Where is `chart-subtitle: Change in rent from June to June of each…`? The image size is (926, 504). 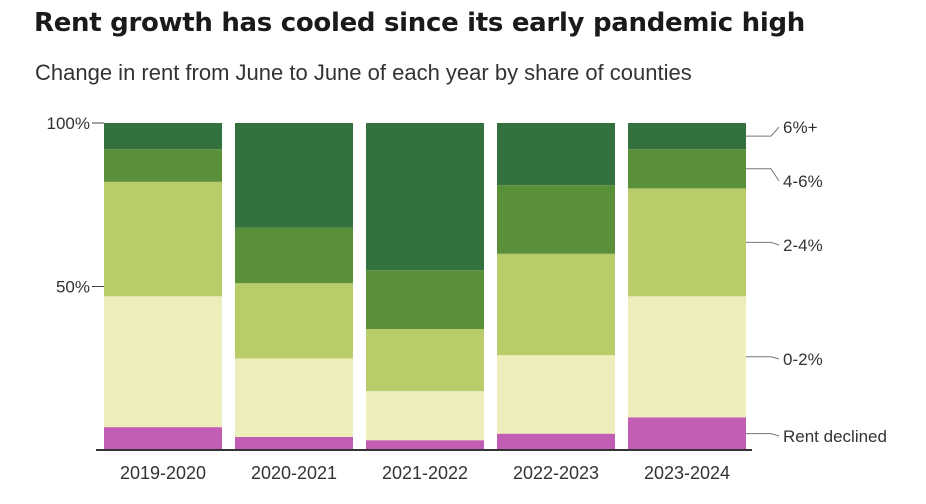
chart-subtitle: Change in rent from June to June of each… is located at coordinates (363, 72).